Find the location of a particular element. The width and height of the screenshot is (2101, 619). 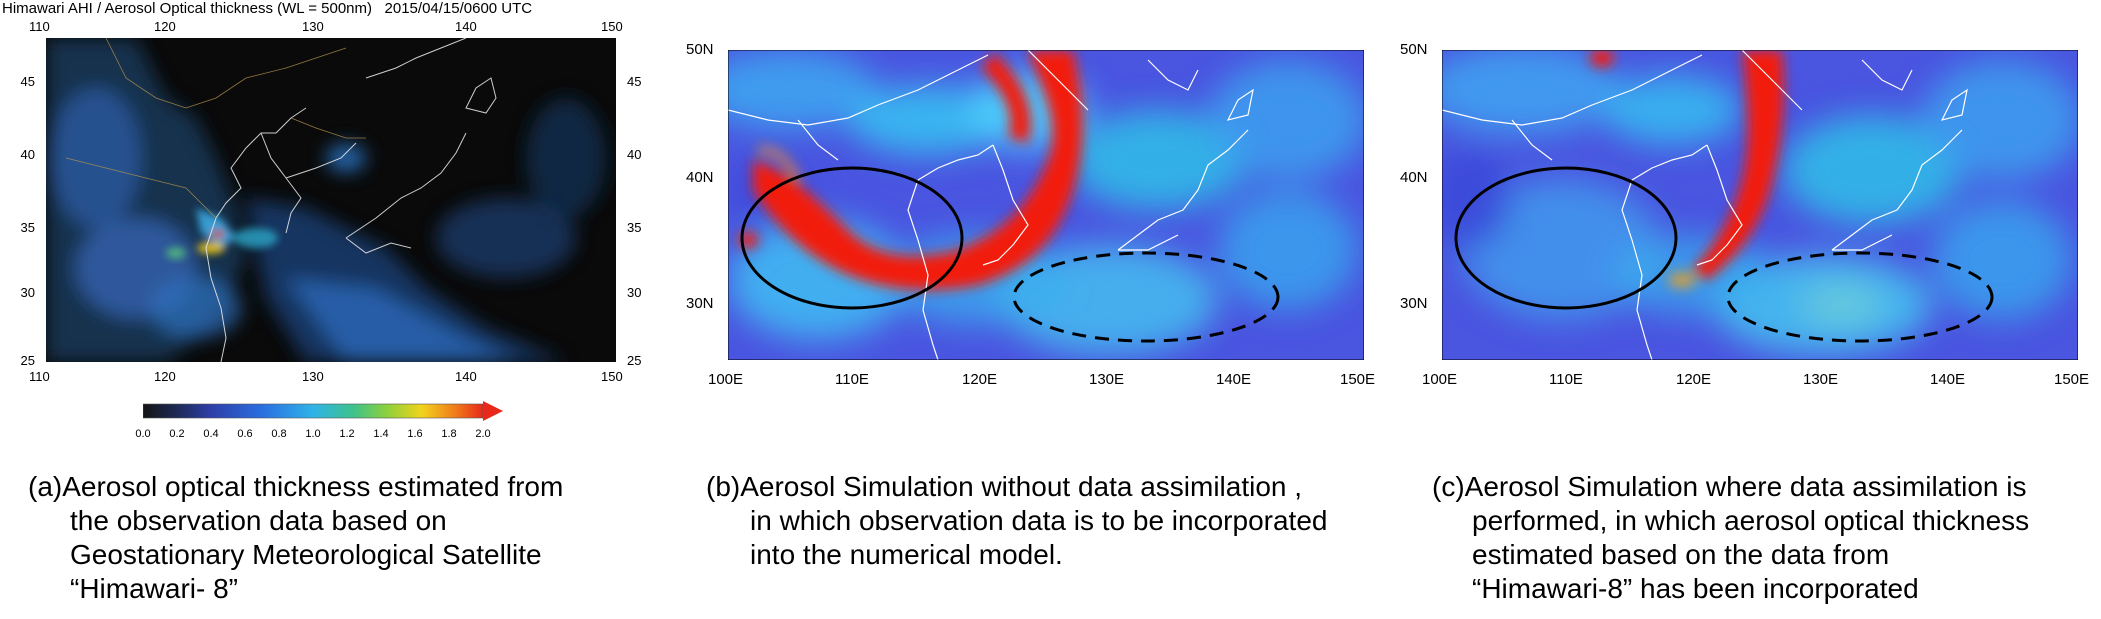

colorbar-tick: 1.0 is located at coordinates (313, 434).